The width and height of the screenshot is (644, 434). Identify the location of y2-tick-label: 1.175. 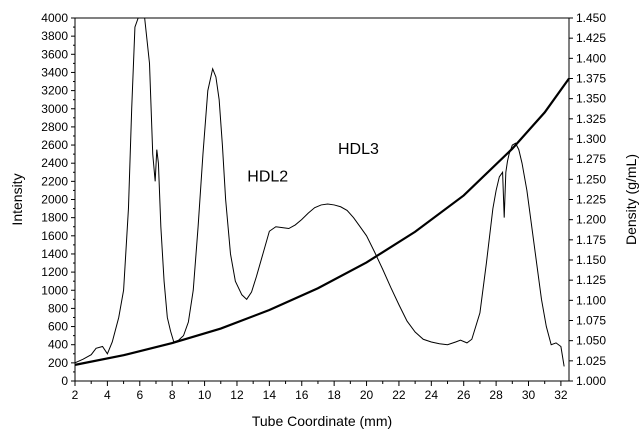
(591, 240).